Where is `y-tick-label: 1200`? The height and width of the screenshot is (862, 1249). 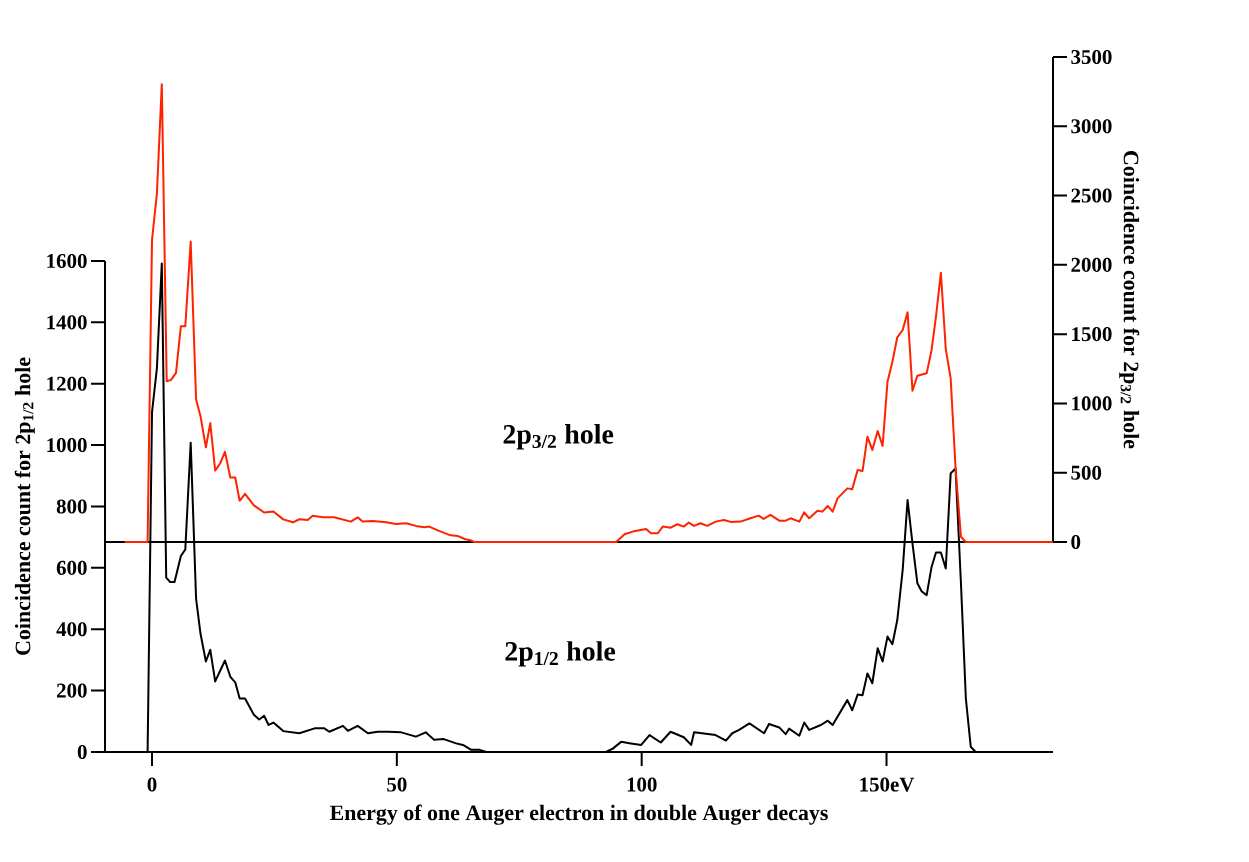 y-tick-label: 1200 is located at coordinates (67, 383).